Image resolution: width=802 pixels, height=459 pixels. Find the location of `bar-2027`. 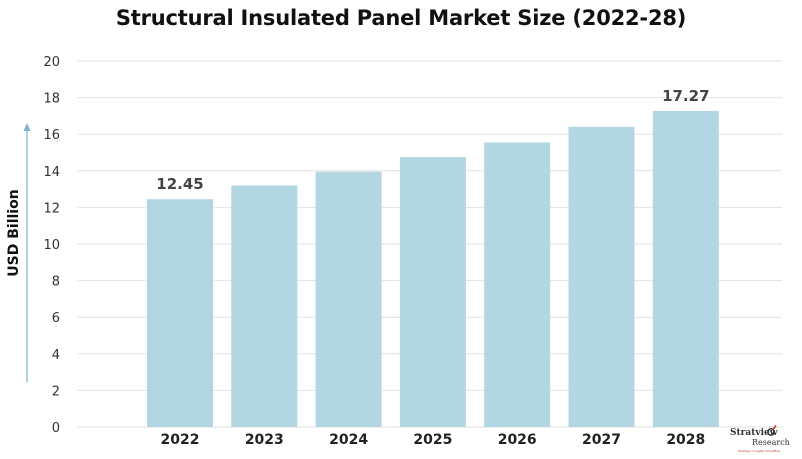

bar-2027 is located at coordinates (601, 276).